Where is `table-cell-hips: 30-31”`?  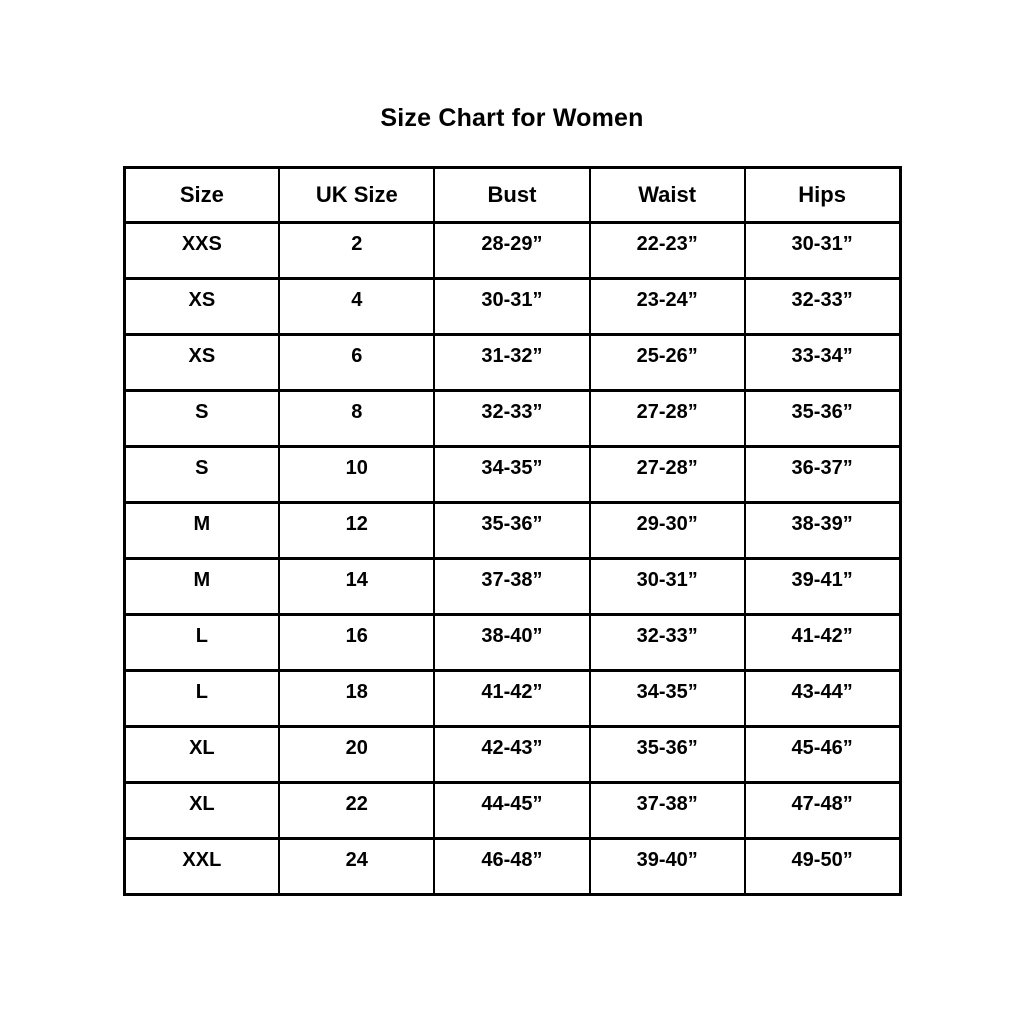 table-cell-hips: 30-31” is located at coordinates (822, 250).